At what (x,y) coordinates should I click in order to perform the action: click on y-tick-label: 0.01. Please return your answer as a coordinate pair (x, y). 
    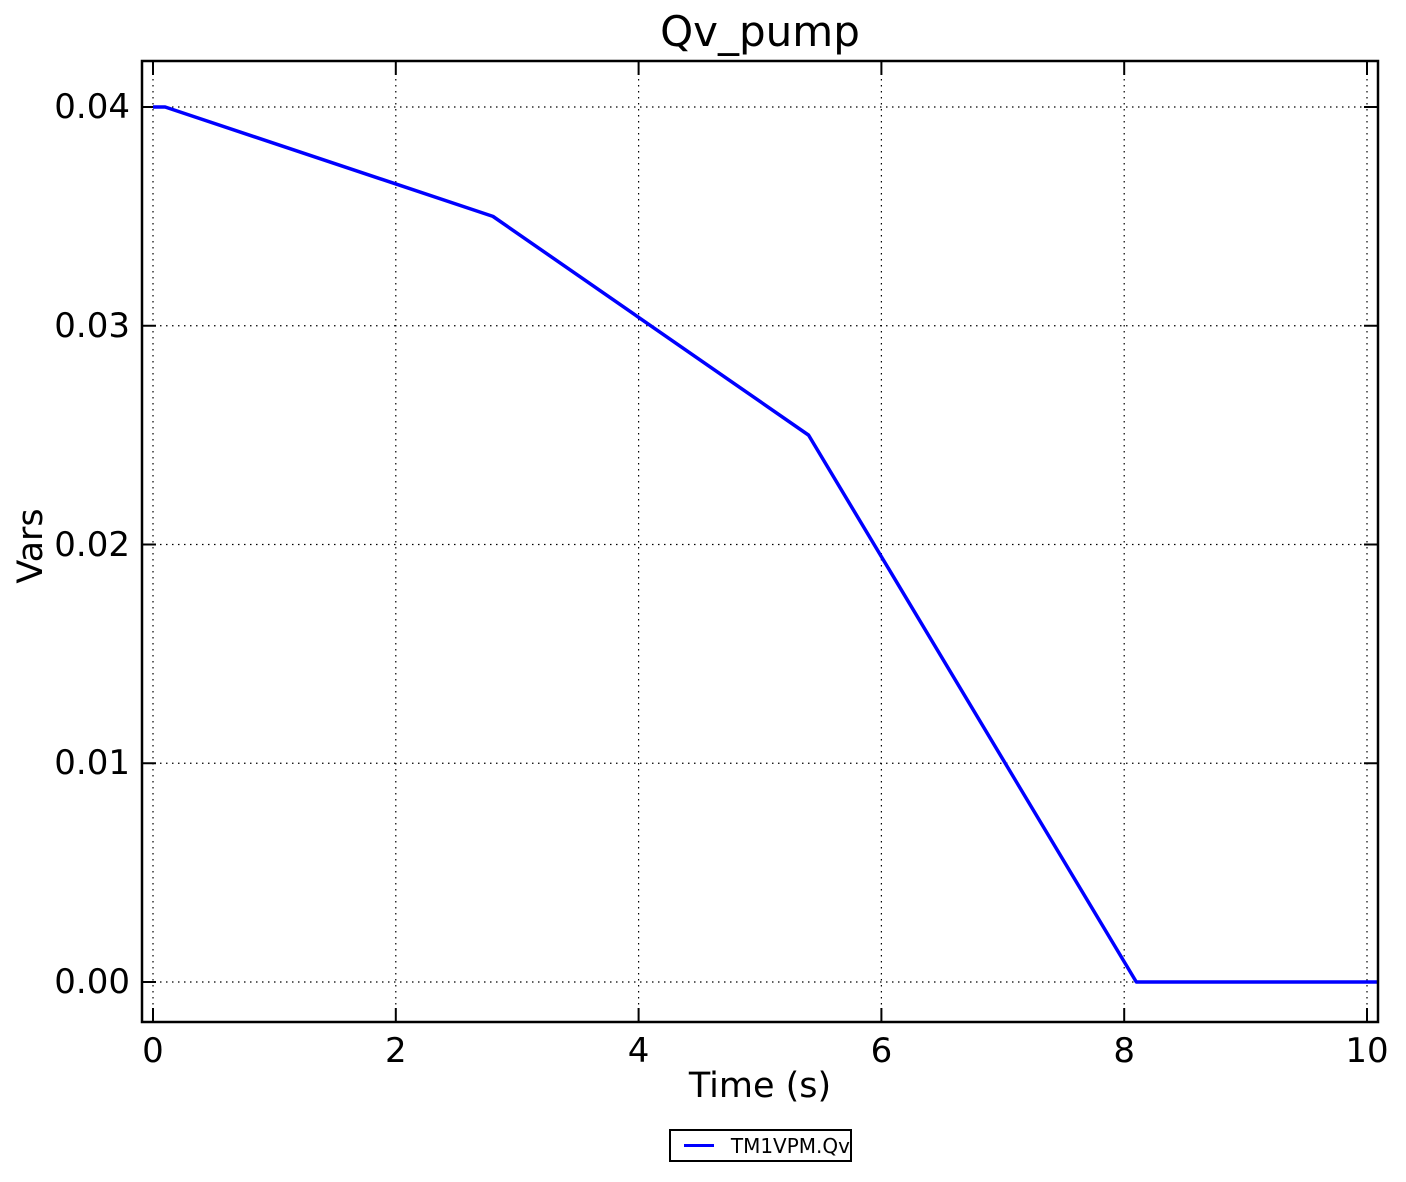
    Looking at the image, I should click on (92, 763).